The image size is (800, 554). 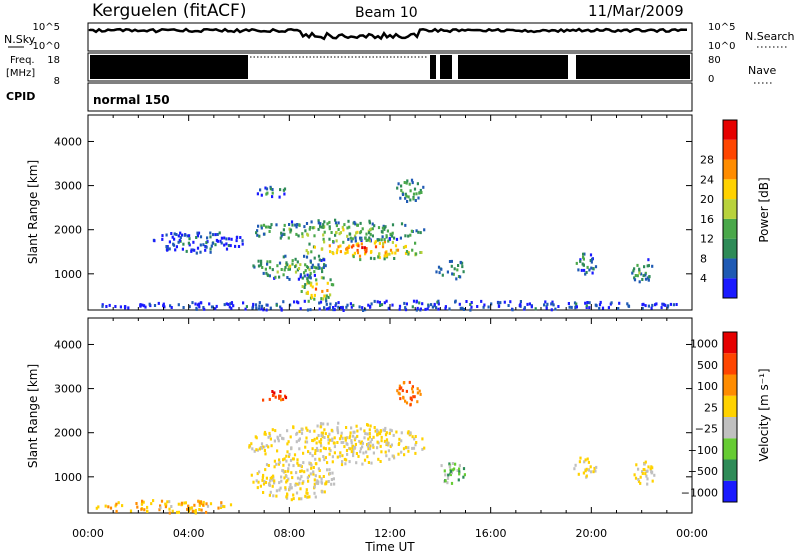 I want to click on nsearch-tick-bottom: 10^0, so click(x=721, y=46).